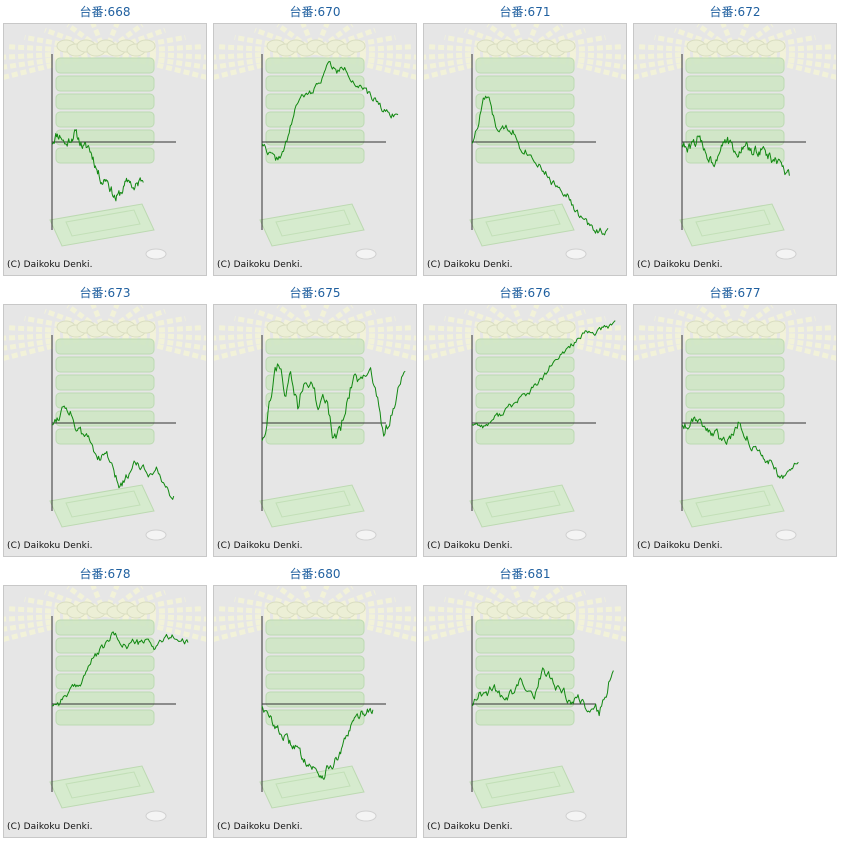 The image size is (842, 842). What do you see at coordinates (735, 293) in the screenshot?
I see `chart-title-link: 台番:677` at bounding box center [735, 293].